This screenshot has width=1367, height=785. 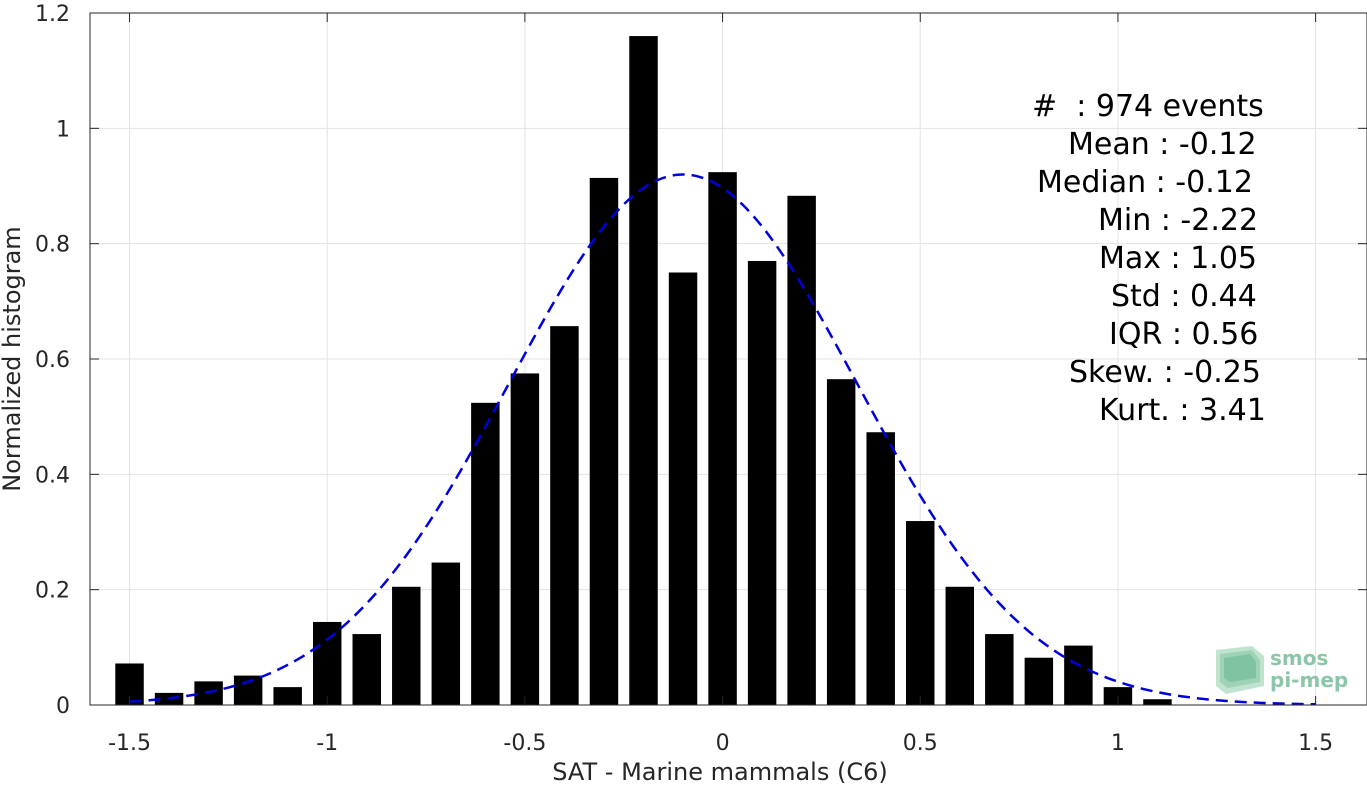 What do you see at coordinates (52, 14) in the screenshot?
I see `y-tick-label: 1.2` at bounding box center [52, 14].